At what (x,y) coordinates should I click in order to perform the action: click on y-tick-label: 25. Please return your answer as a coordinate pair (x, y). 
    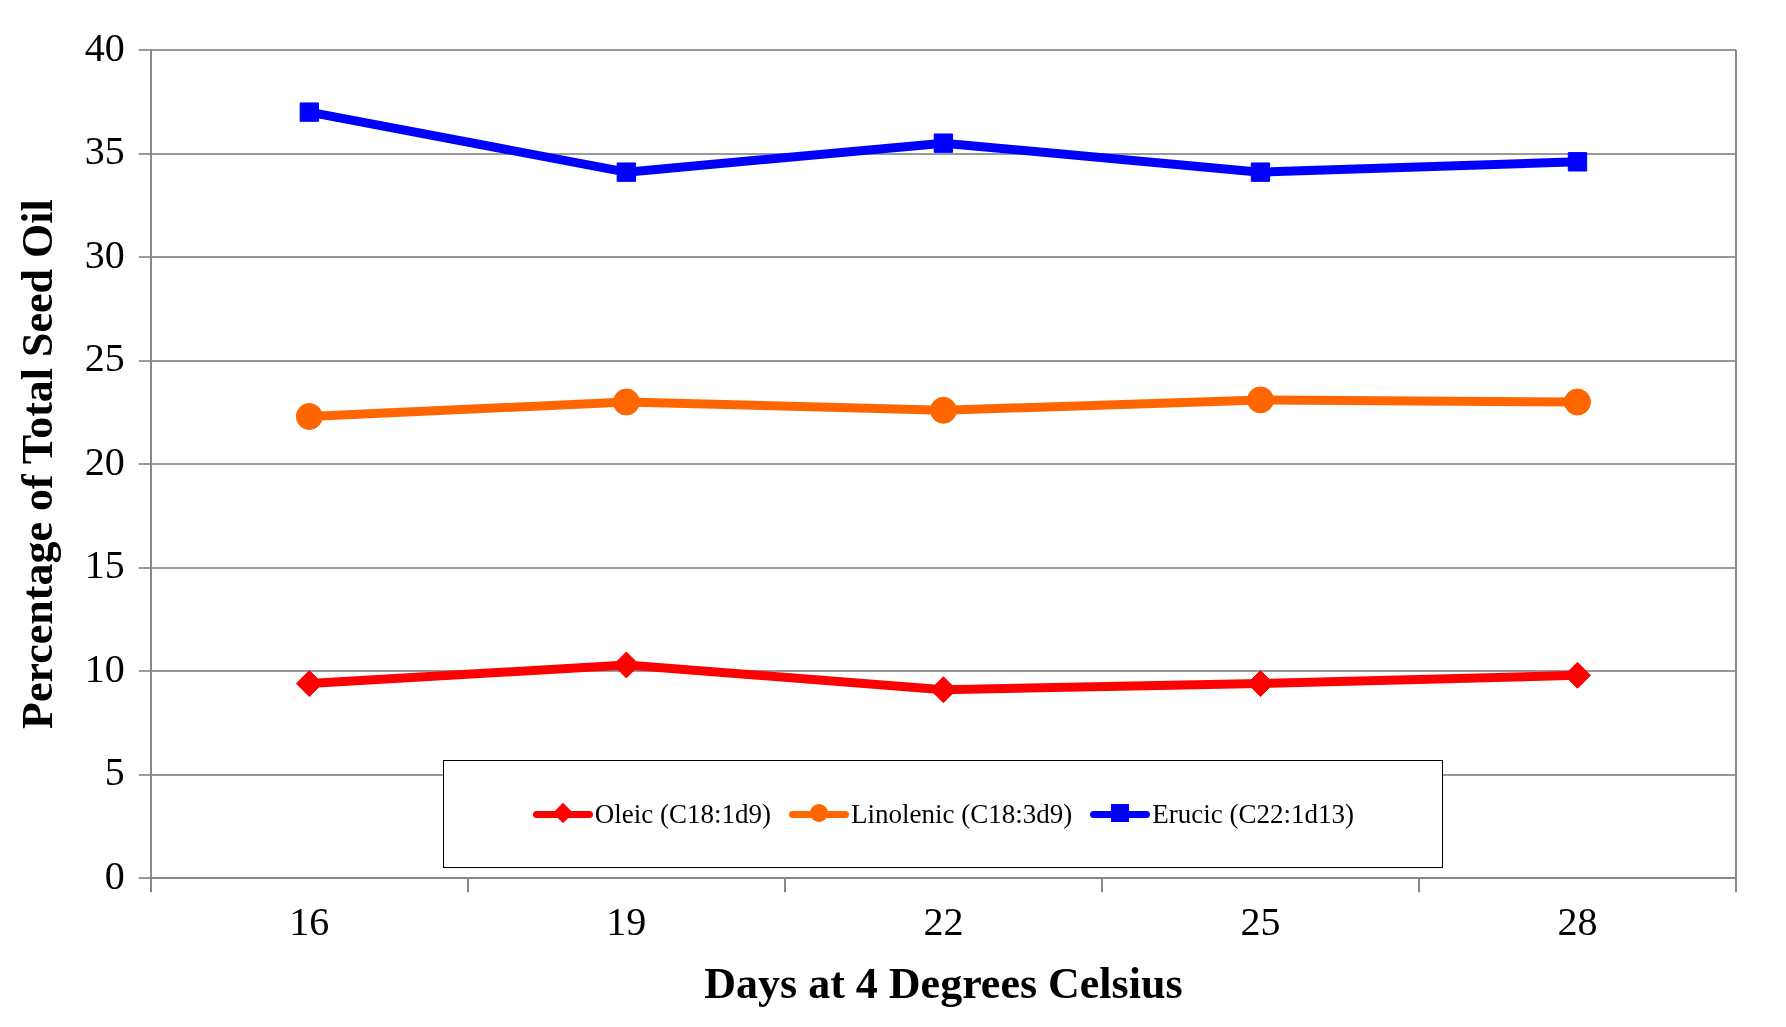
    Looking at the image, I should click on (104, 358).